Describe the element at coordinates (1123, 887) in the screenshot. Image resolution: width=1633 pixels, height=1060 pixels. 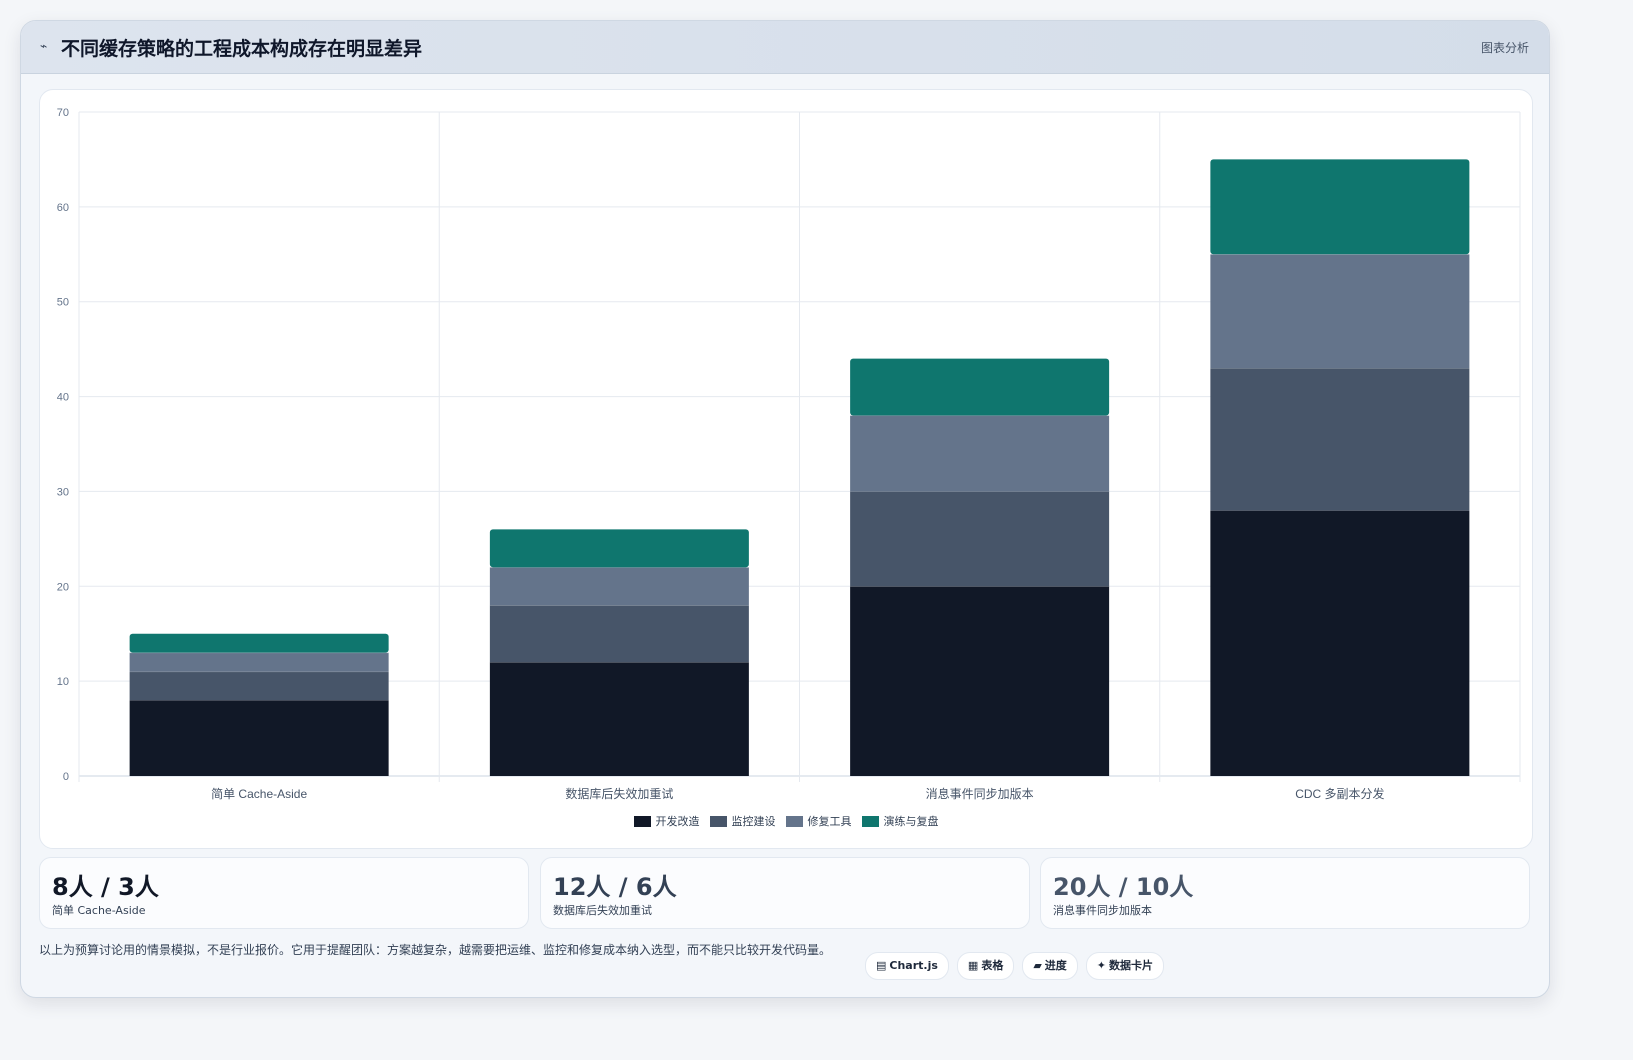
I see `stat-value: 20人 / 10人` at that location.